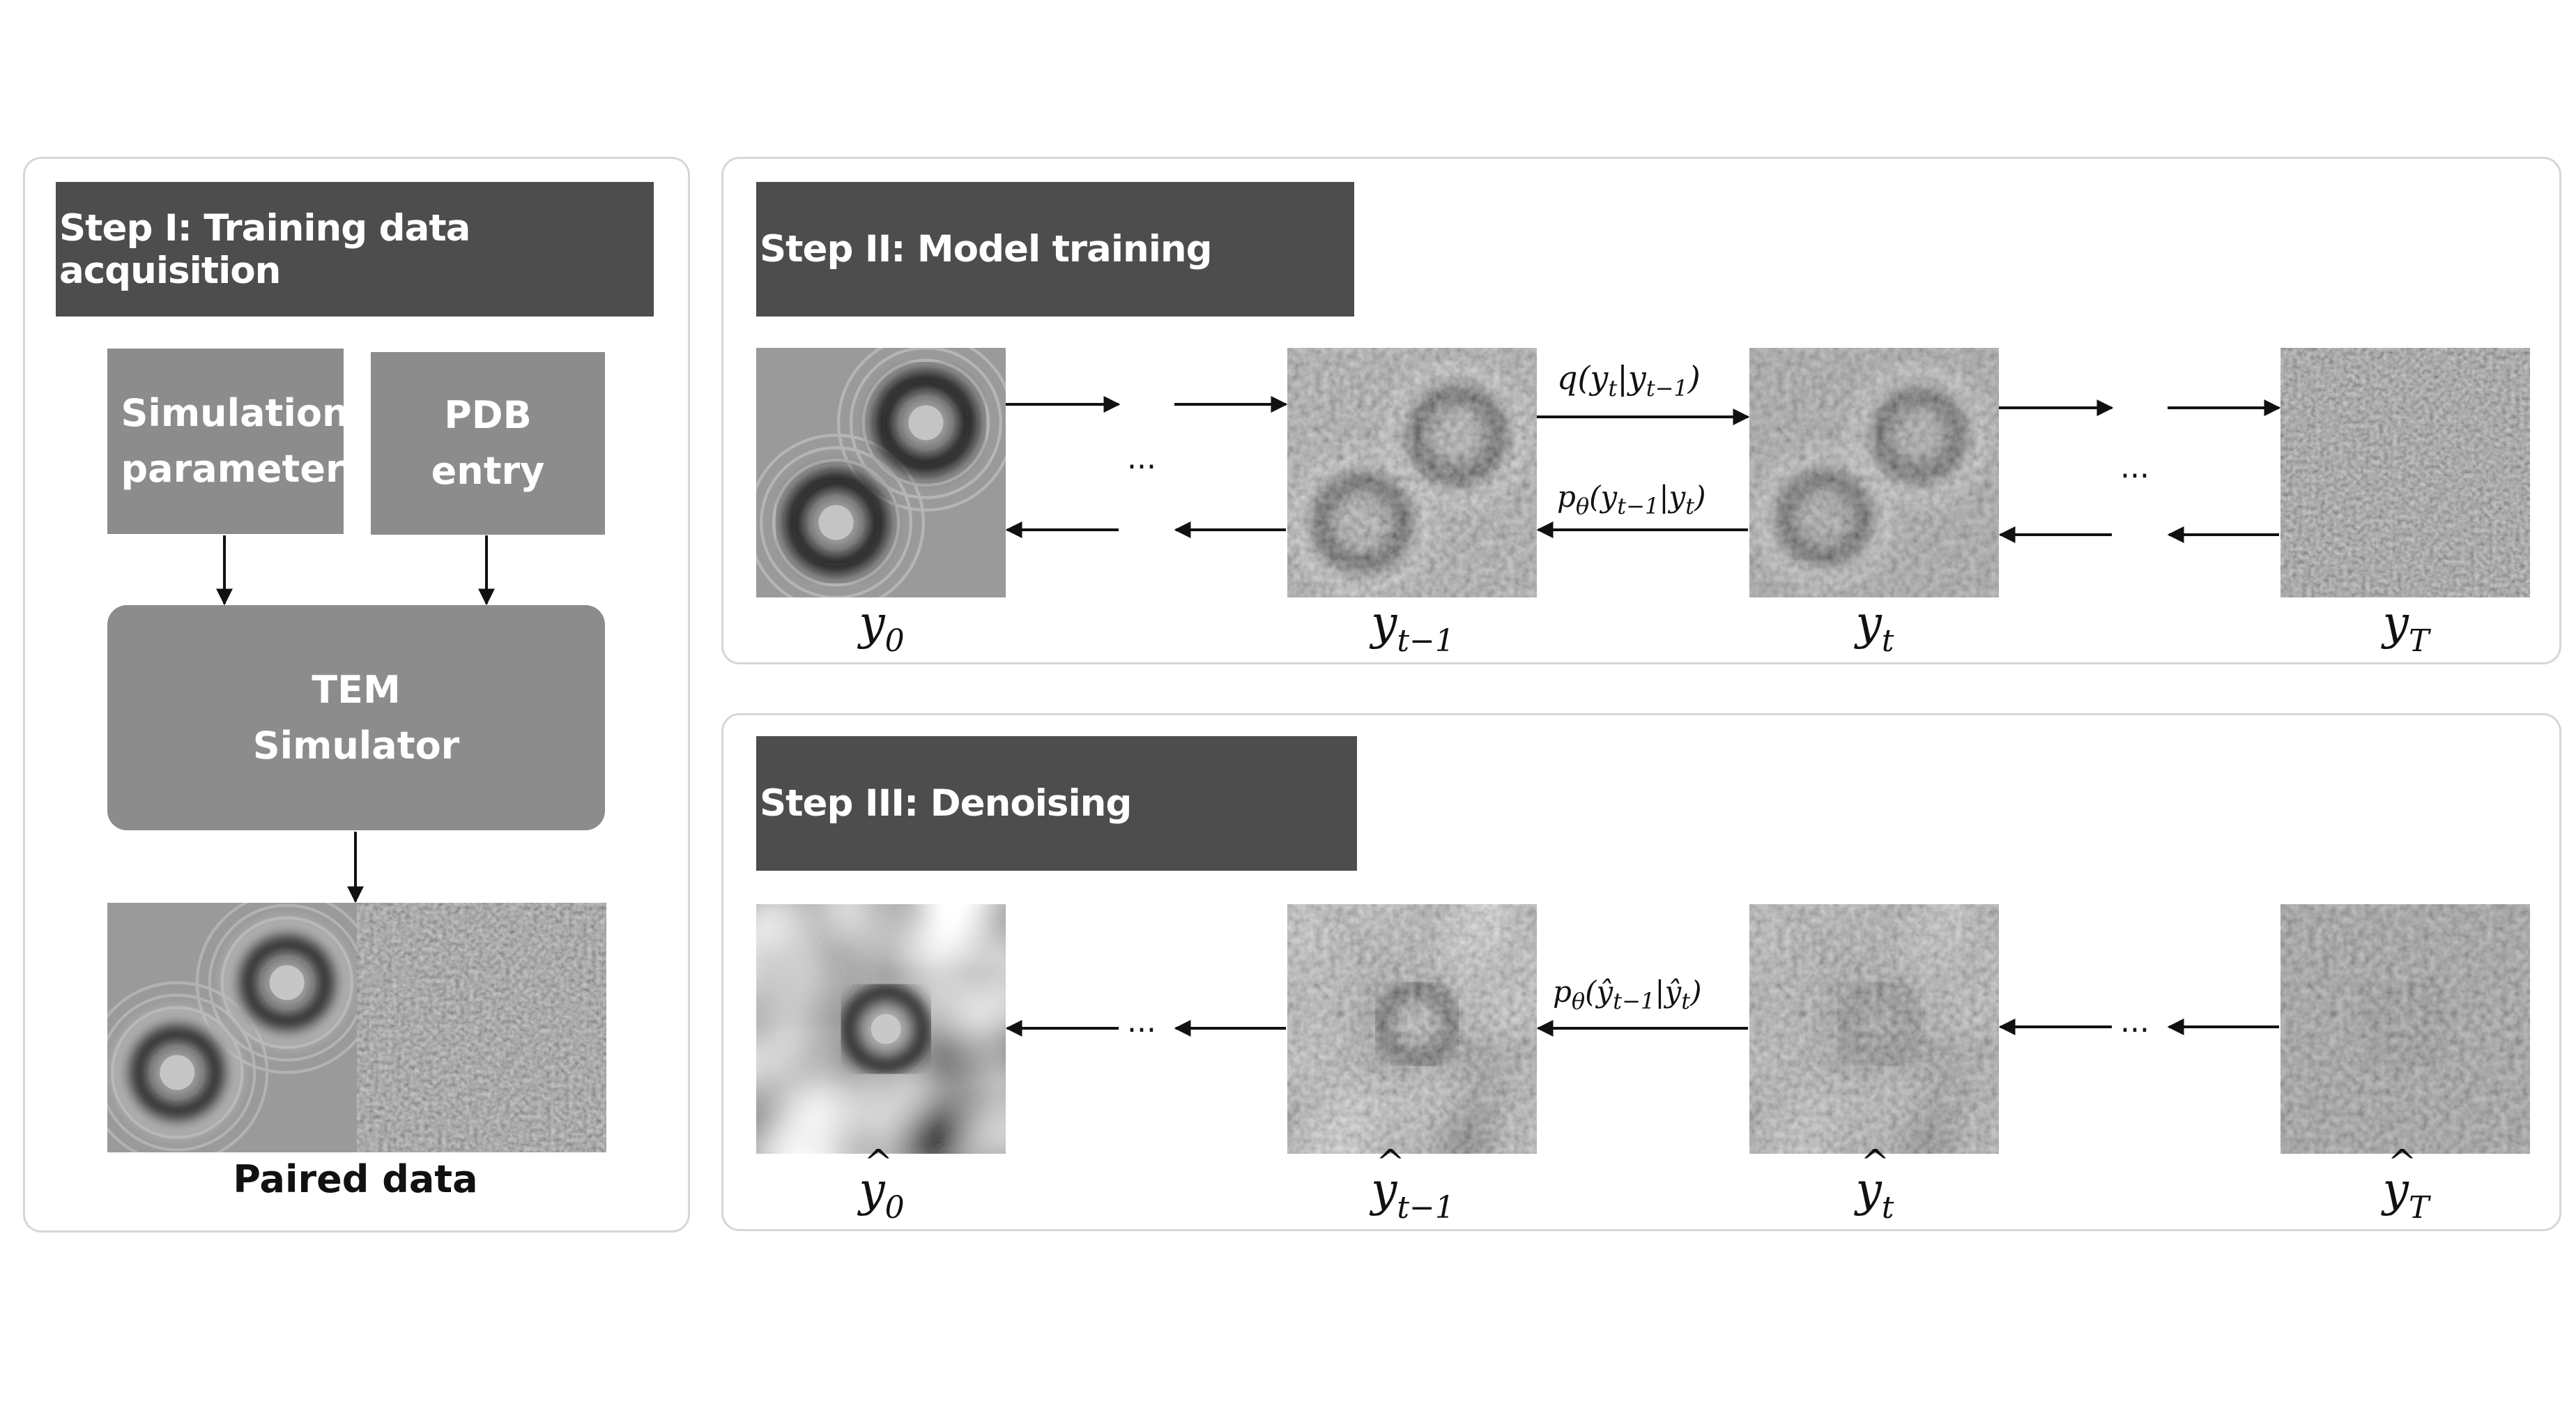  Describe the element at coordinates (1634, 1001) in the screenshot. I see `denoise-fn-sub1: t−1` at that location.